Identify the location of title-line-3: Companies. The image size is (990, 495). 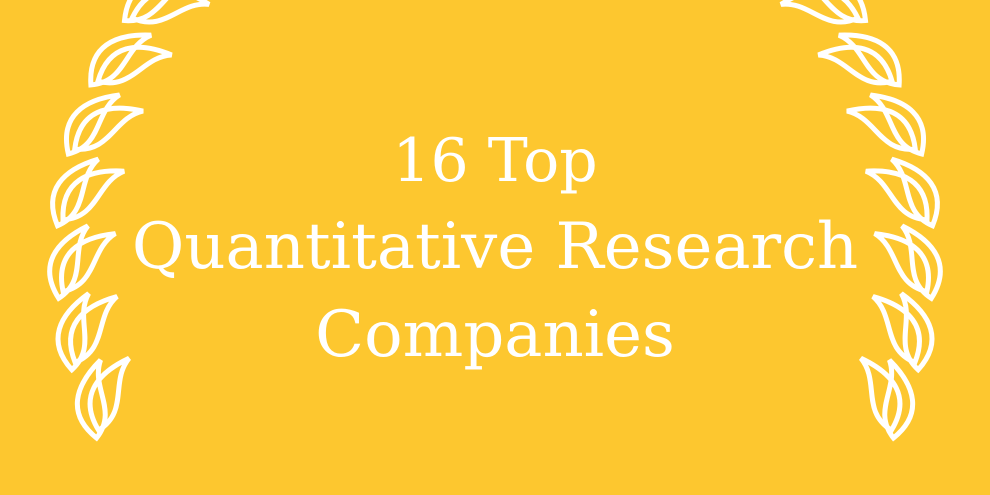
(495, 335).